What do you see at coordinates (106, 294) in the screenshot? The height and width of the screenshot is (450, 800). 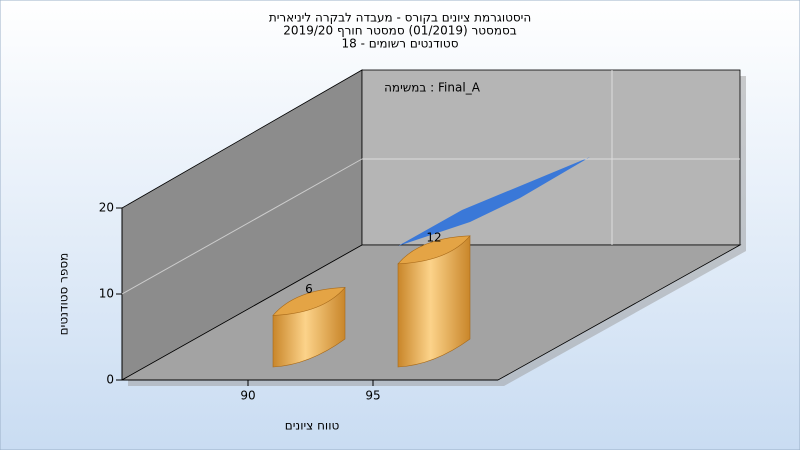 I see `y-tick-label: 10` at bounding box center [106, 294].